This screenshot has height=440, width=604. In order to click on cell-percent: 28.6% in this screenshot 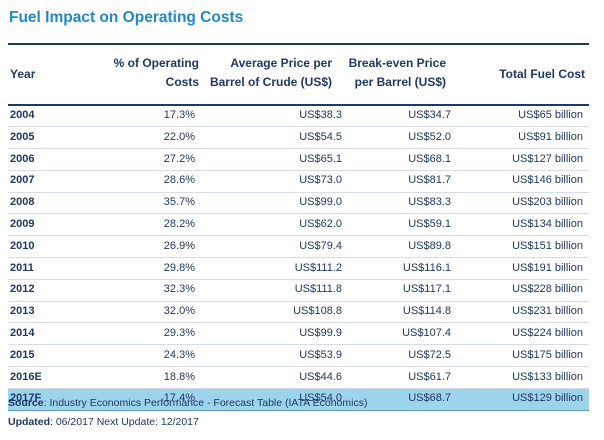, I will do `click(179, 180)`.